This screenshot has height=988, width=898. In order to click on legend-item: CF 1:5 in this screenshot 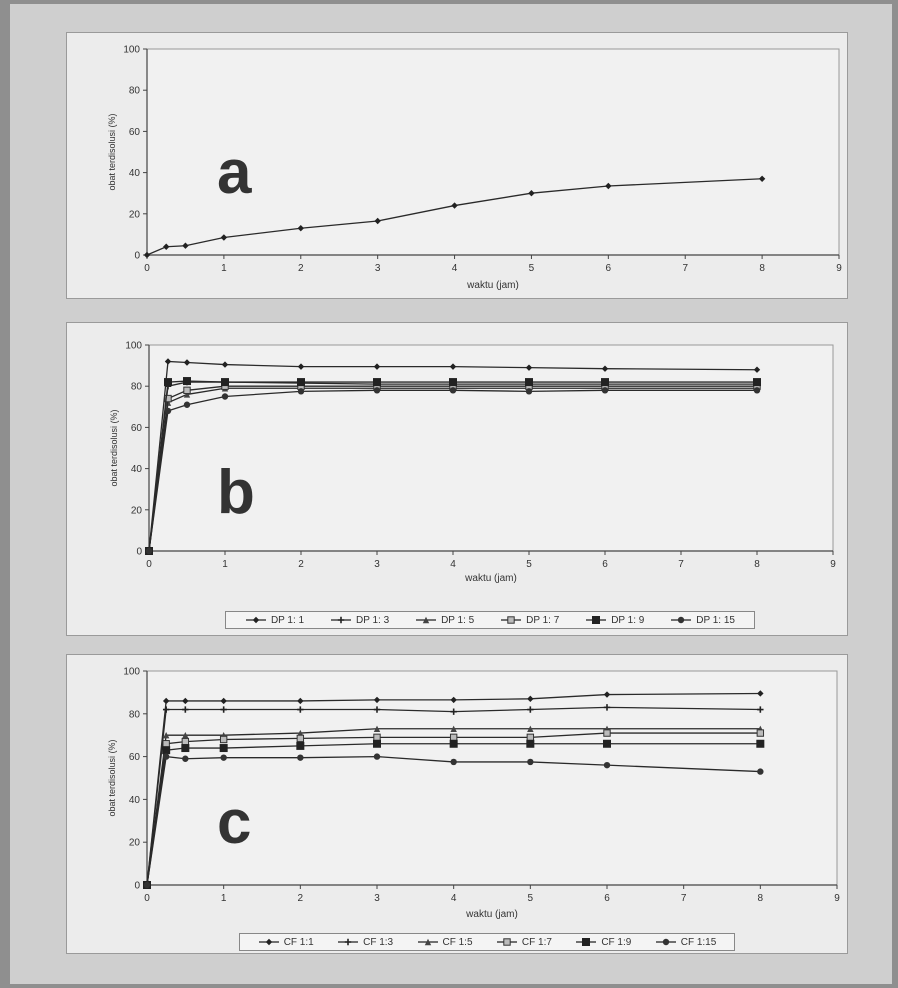, I will do `click(445, 942)`.